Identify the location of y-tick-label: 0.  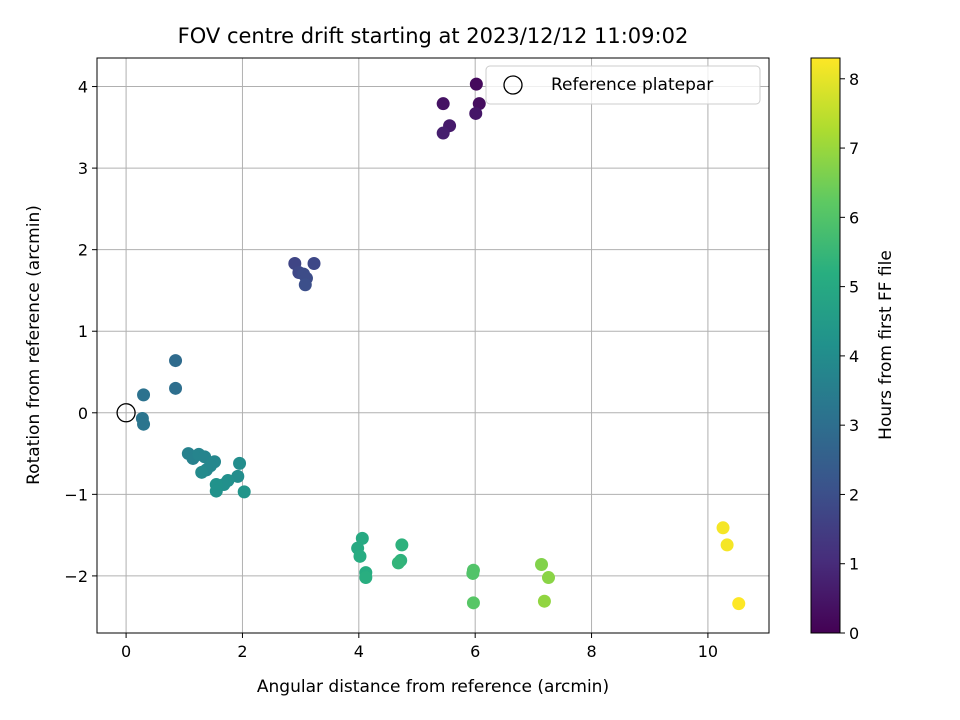
(83, 413).